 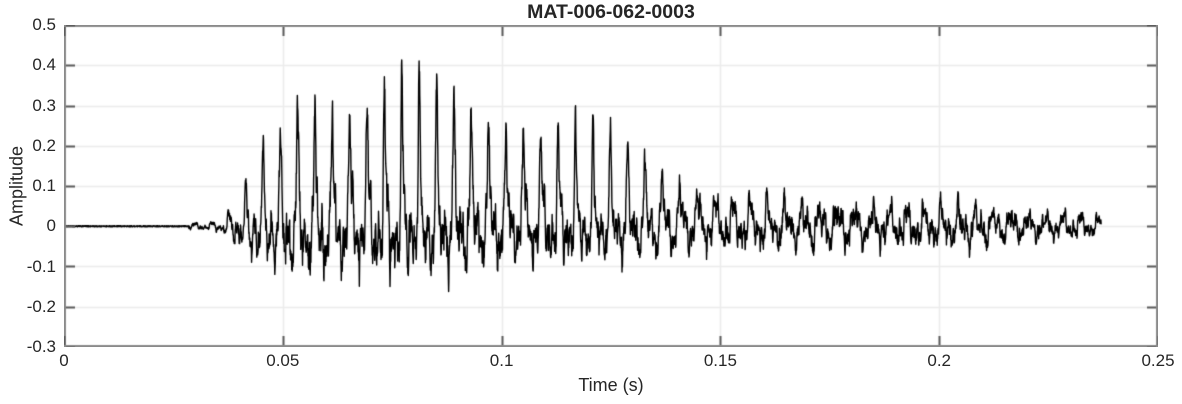 What do you see at coordinates (939, 360) in the screenshot?
I see `x-tick-label: 0.2` at bounding box center [939, 360].